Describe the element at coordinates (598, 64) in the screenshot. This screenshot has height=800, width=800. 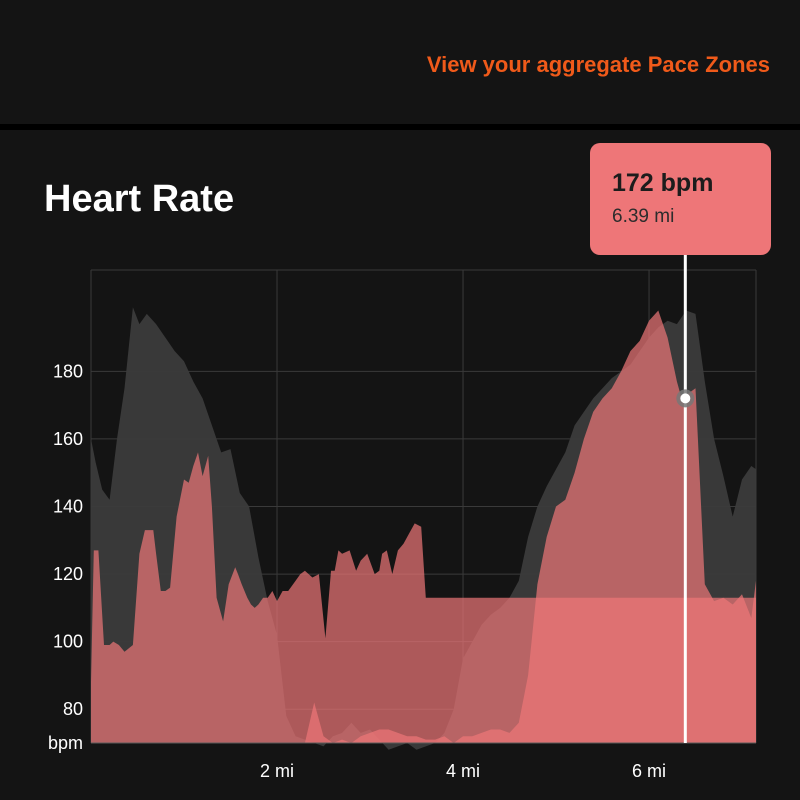
I see `view-pace-zones-link: View your aggregate Pace Zones` at that location.